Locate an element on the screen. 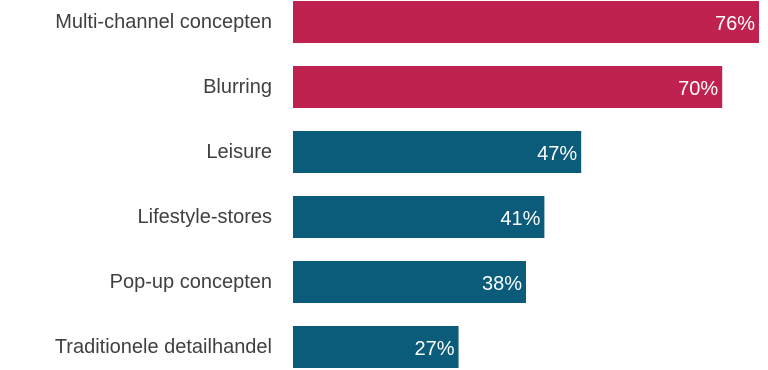 This screenshot has width=768, height=370. category-label-traditionele-detailhandel: Traditionele detailhandel is located at coordinates (163, 347).